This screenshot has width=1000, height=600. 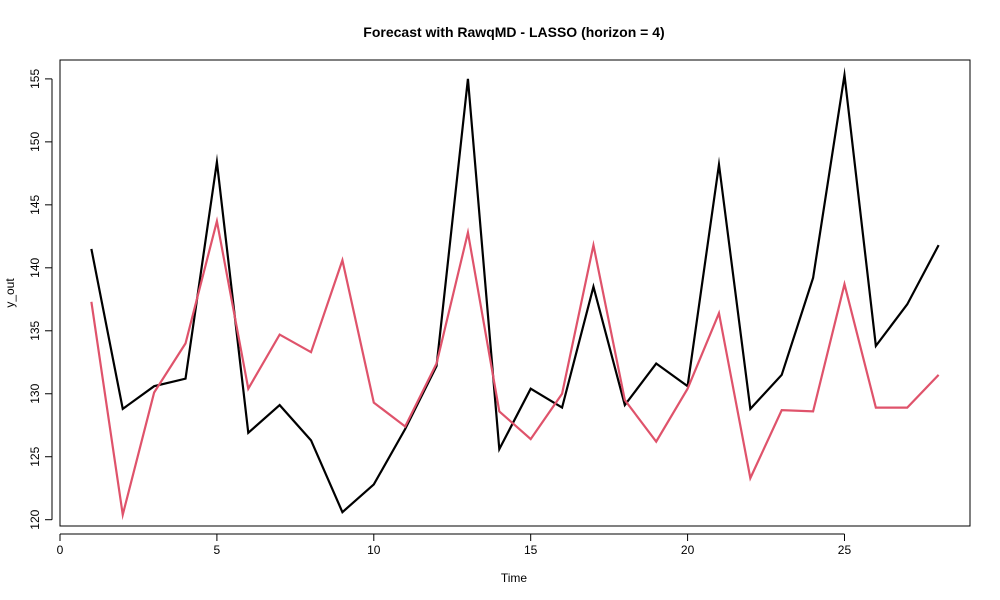 I want to click on x-tick-label: 25, so click(x=845, y=550).